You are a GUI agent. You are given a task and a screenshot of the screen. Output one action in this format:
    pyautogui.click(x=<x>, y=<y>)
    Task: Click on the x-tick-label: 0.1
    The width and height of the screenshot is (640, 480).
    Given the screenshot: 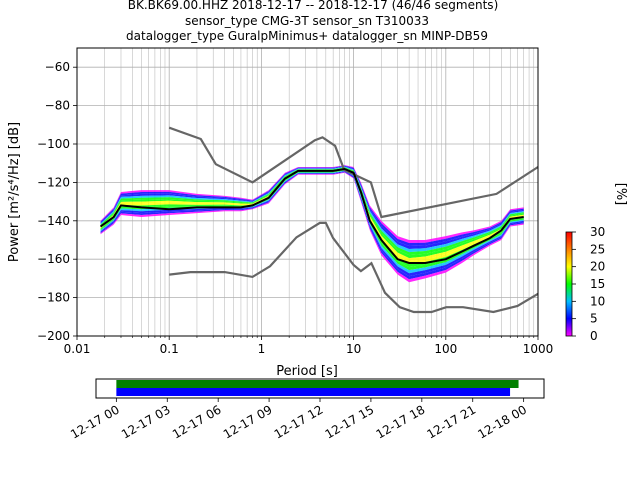 What is the action you would take?
    pyautogui.click(x=169, y=349)
    